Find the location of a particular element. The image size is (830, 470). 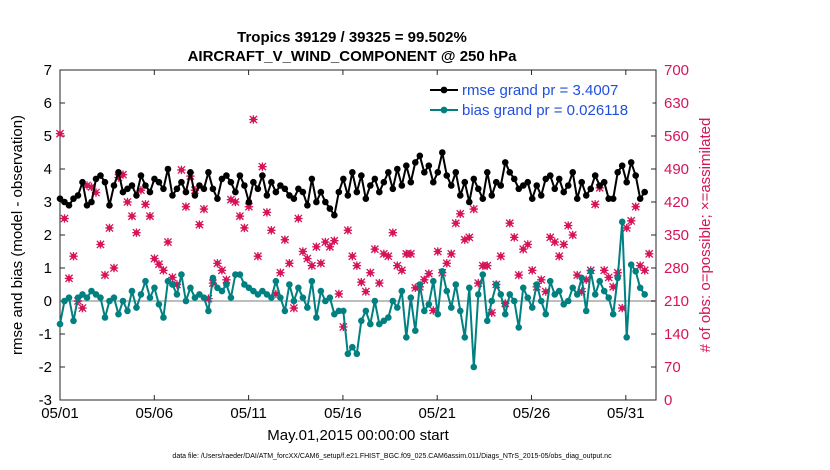

y2-tick-label: 140 is located at coordinates (676, 334).